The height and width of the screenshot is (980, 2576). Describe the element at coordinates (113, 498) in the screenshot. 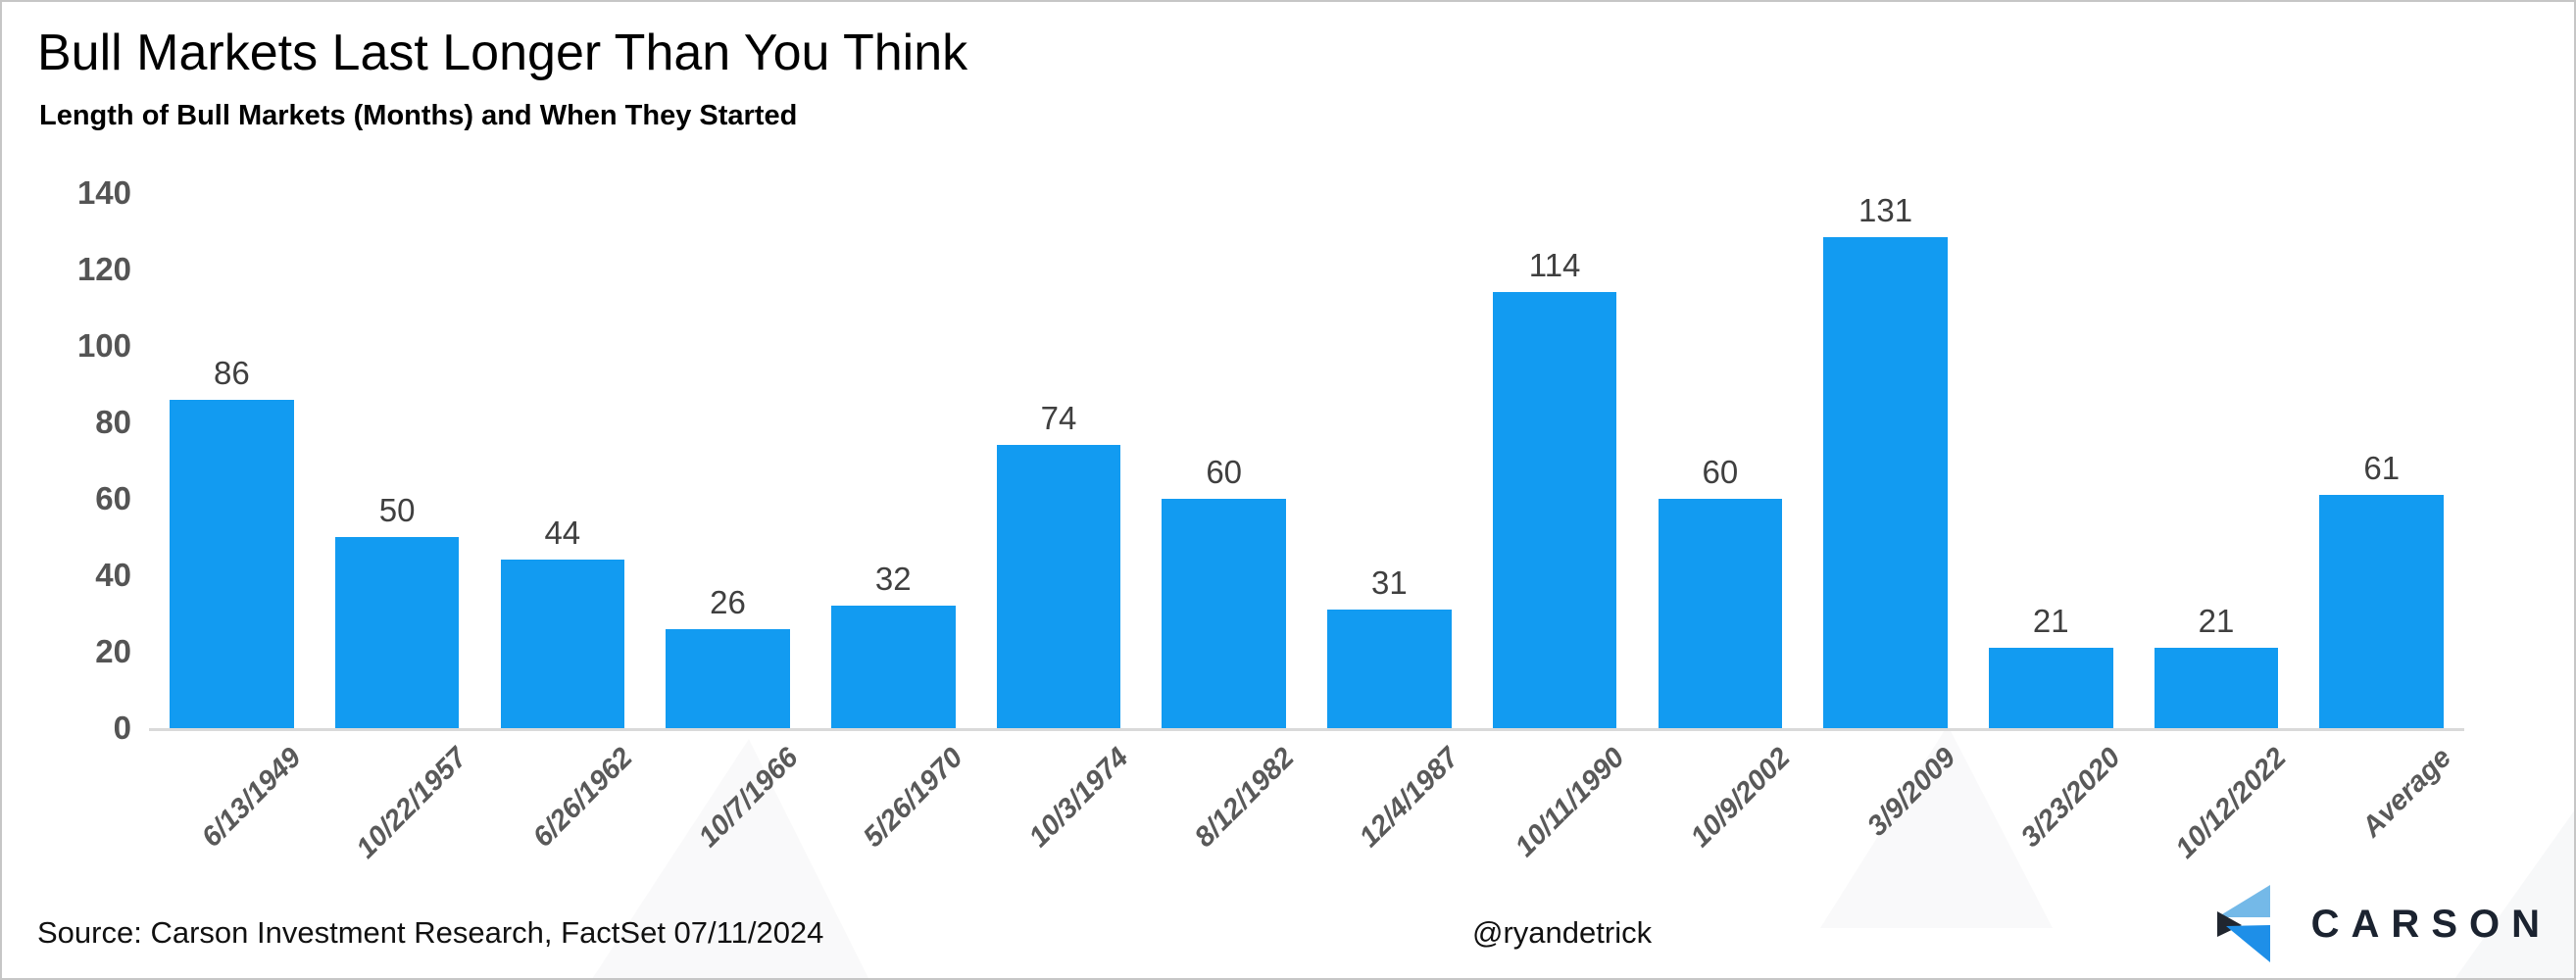

I see `y-tick-label: 60` at that location.